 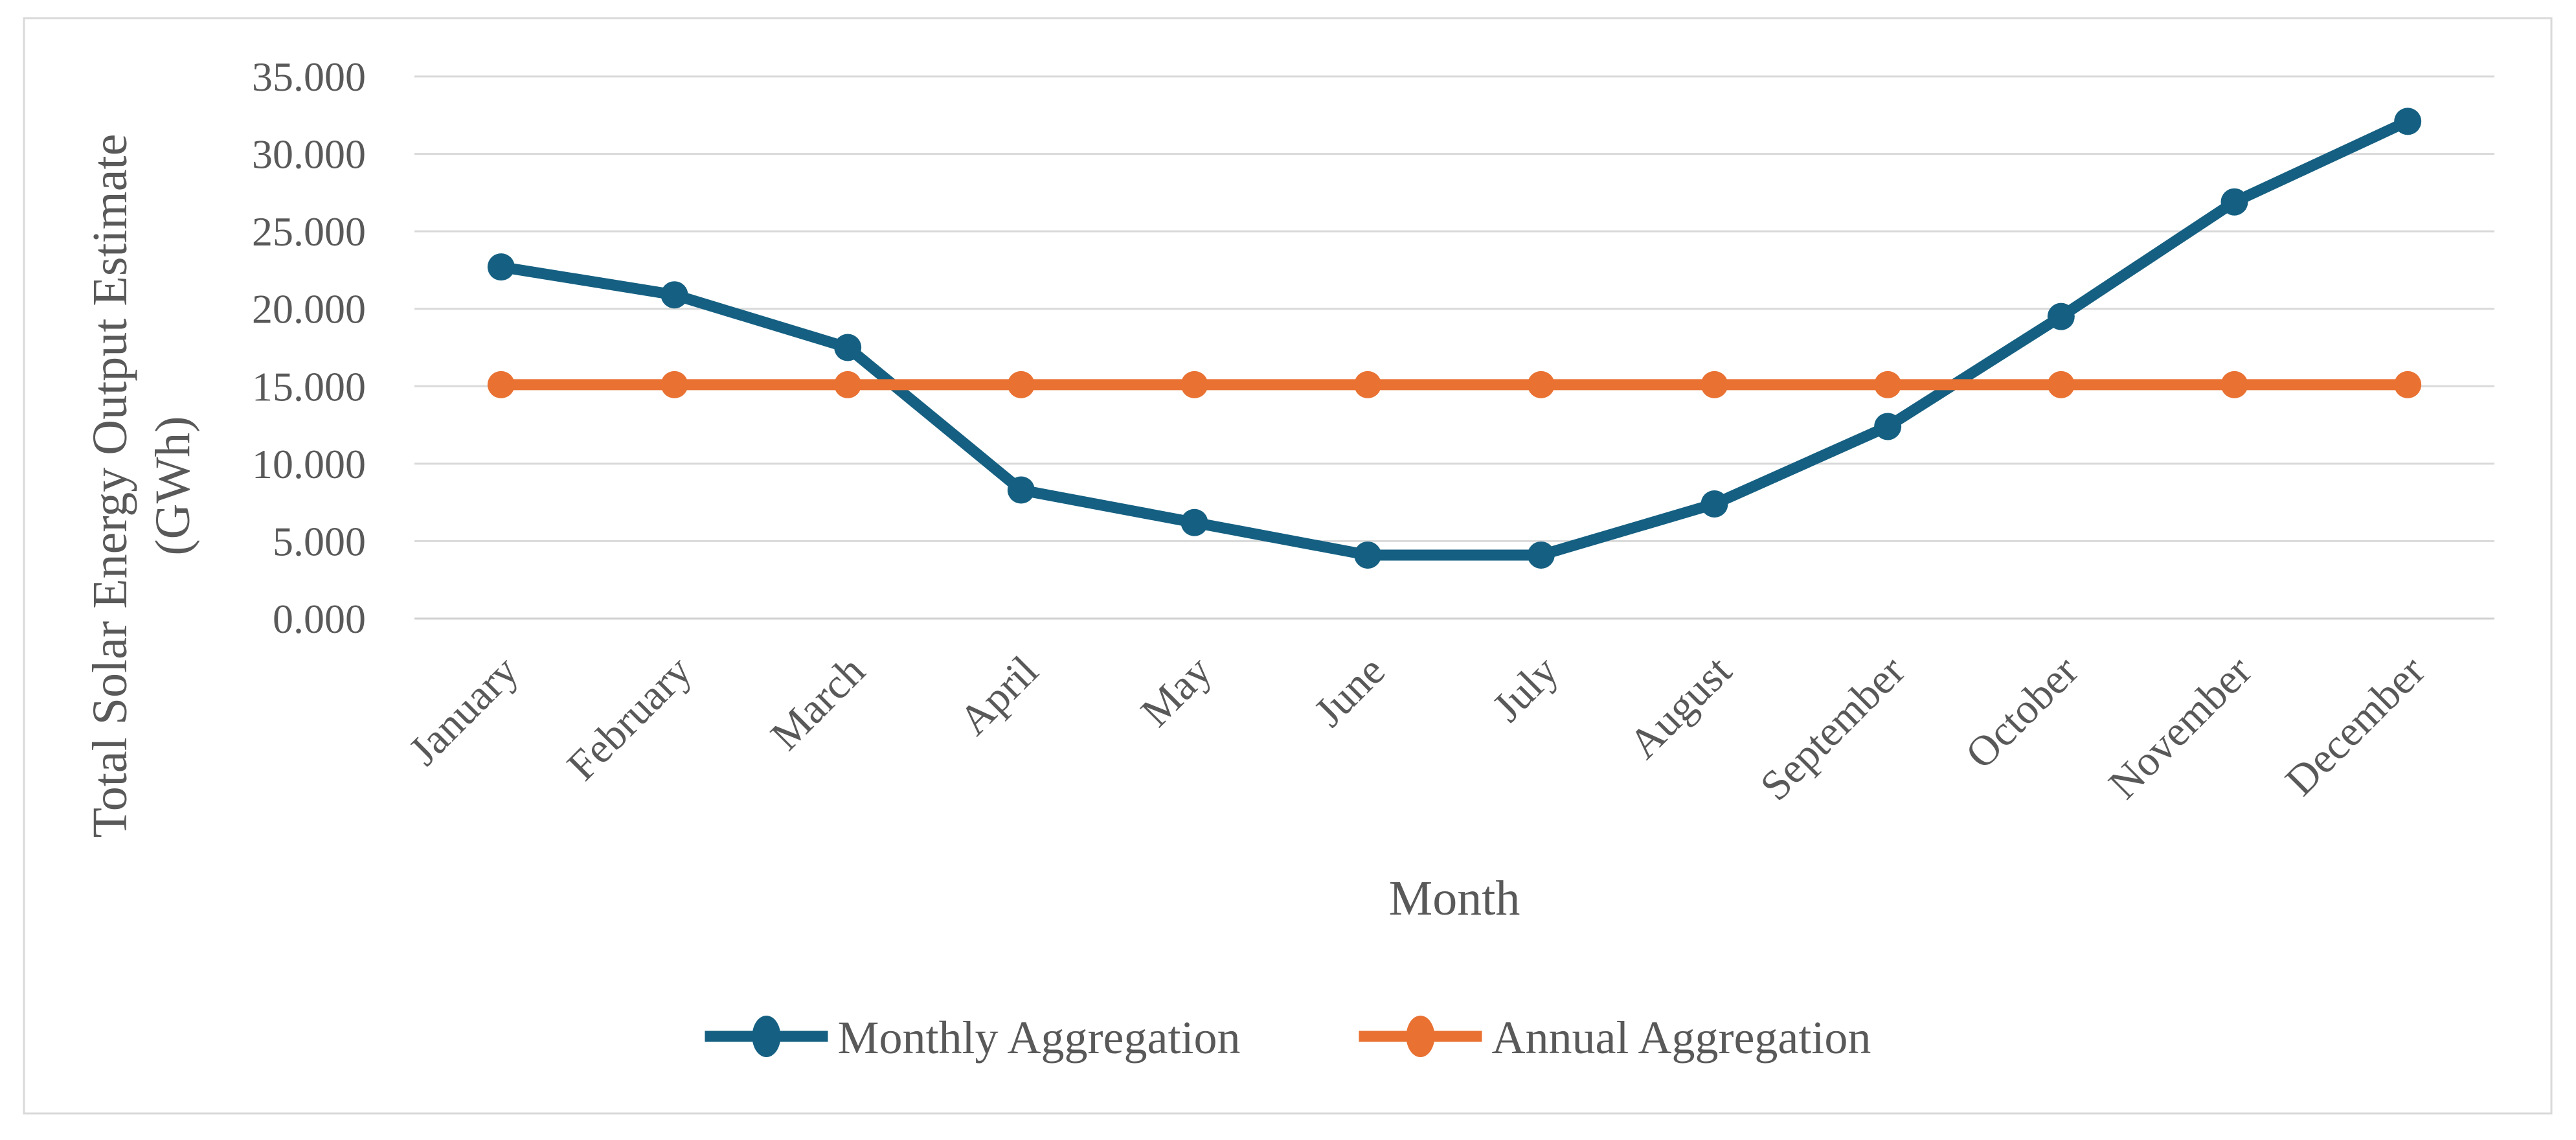 I want to click on y-tick-label: 15.000, so click(x=309, y=386).